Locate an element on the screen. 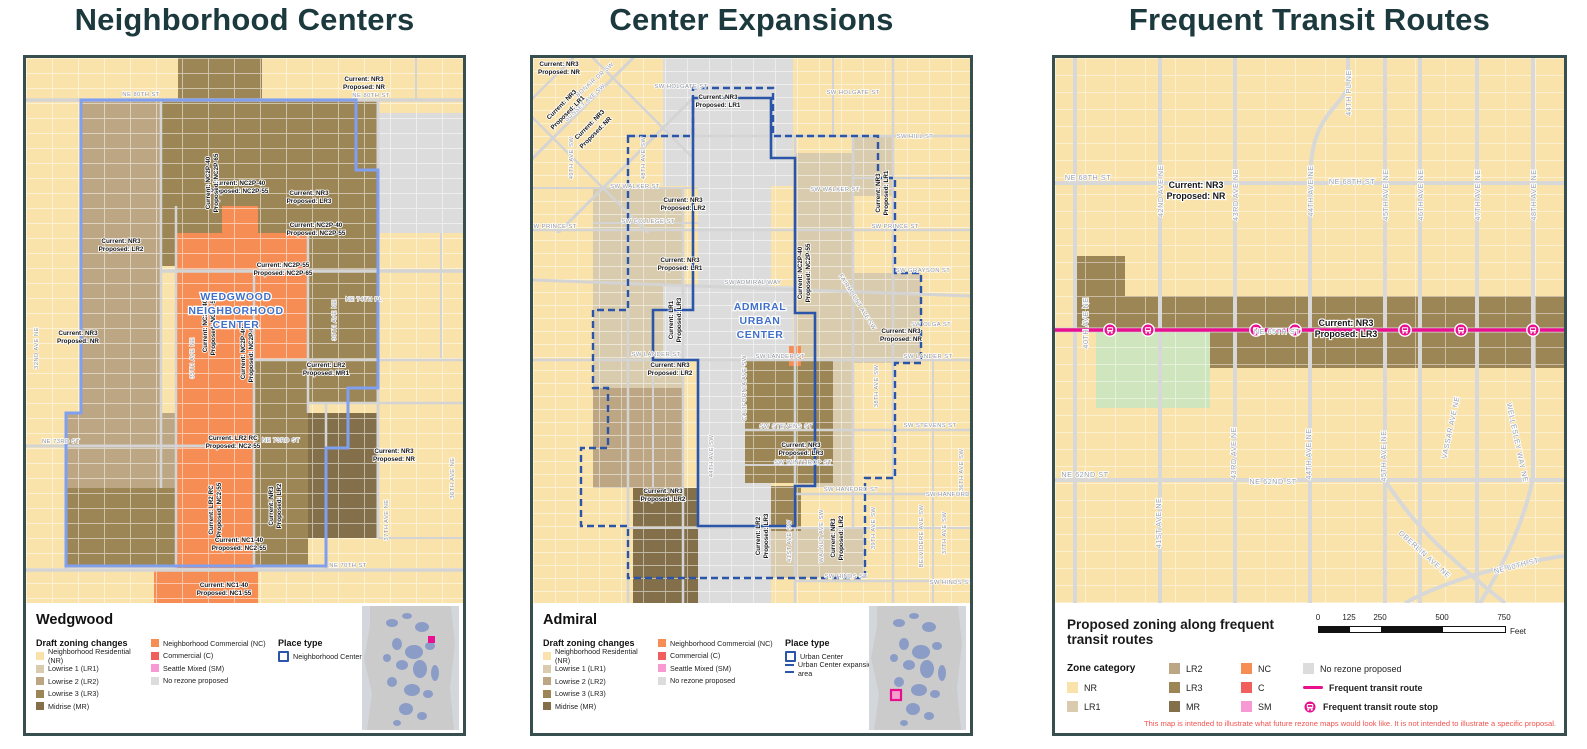  location-marker is located at coordinates (896, 695).